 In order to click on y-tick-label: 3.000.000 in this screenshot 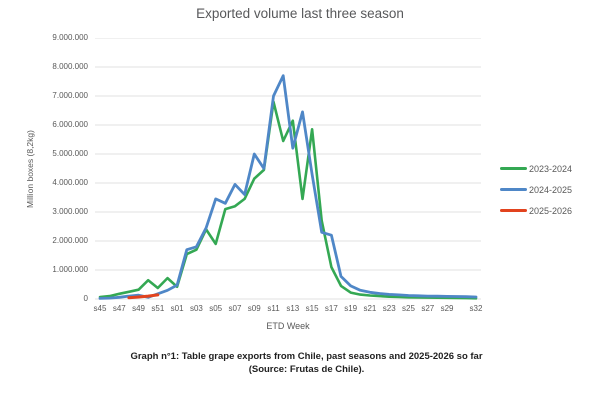, I will do `click(70, 211)`.